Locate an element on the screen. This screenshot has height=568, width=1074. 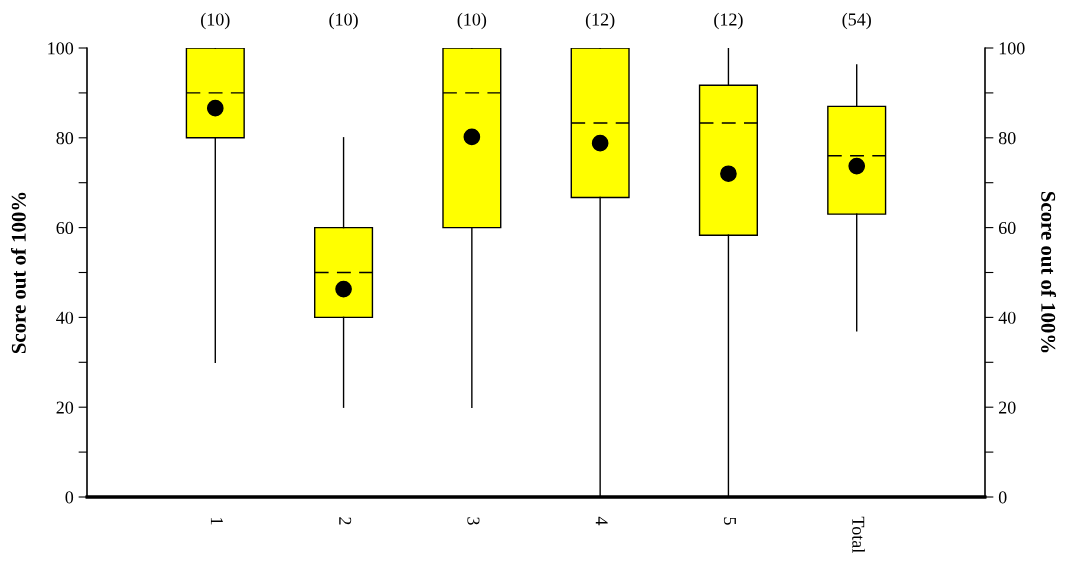
y2-tick-label: 100 is located at coordinates (1012, 48).